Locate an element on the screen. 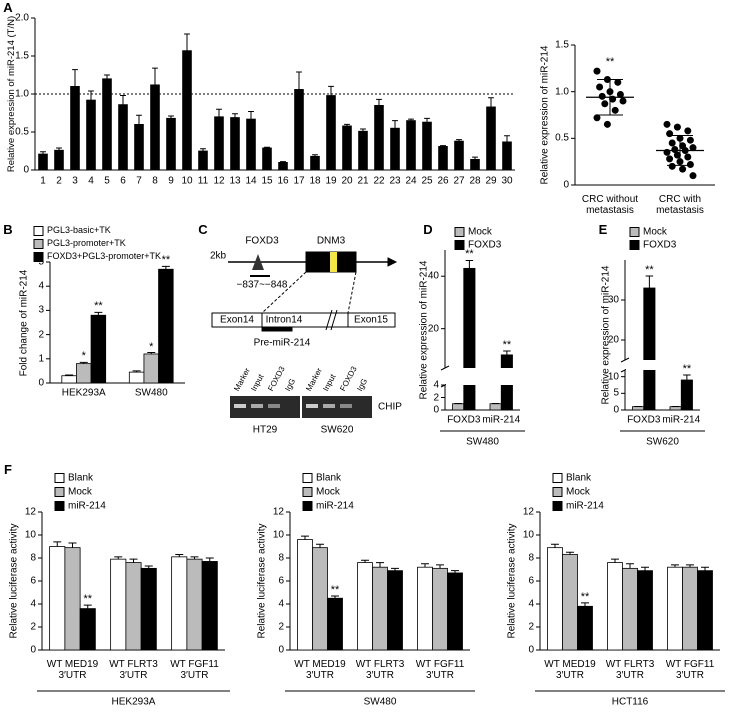 This screenshot has height=718, width=729. x-tick-label: 28 is located at coordinates (475, 181).